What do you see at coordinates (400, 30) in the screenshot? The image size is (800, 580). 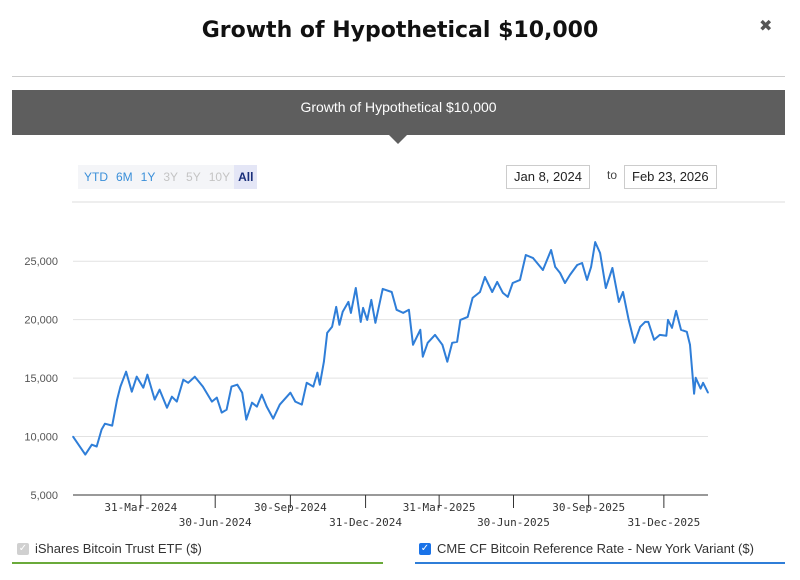 I see `dialog-title: Growth of Hypothetical $10,000` at bounding box center [400, 30].